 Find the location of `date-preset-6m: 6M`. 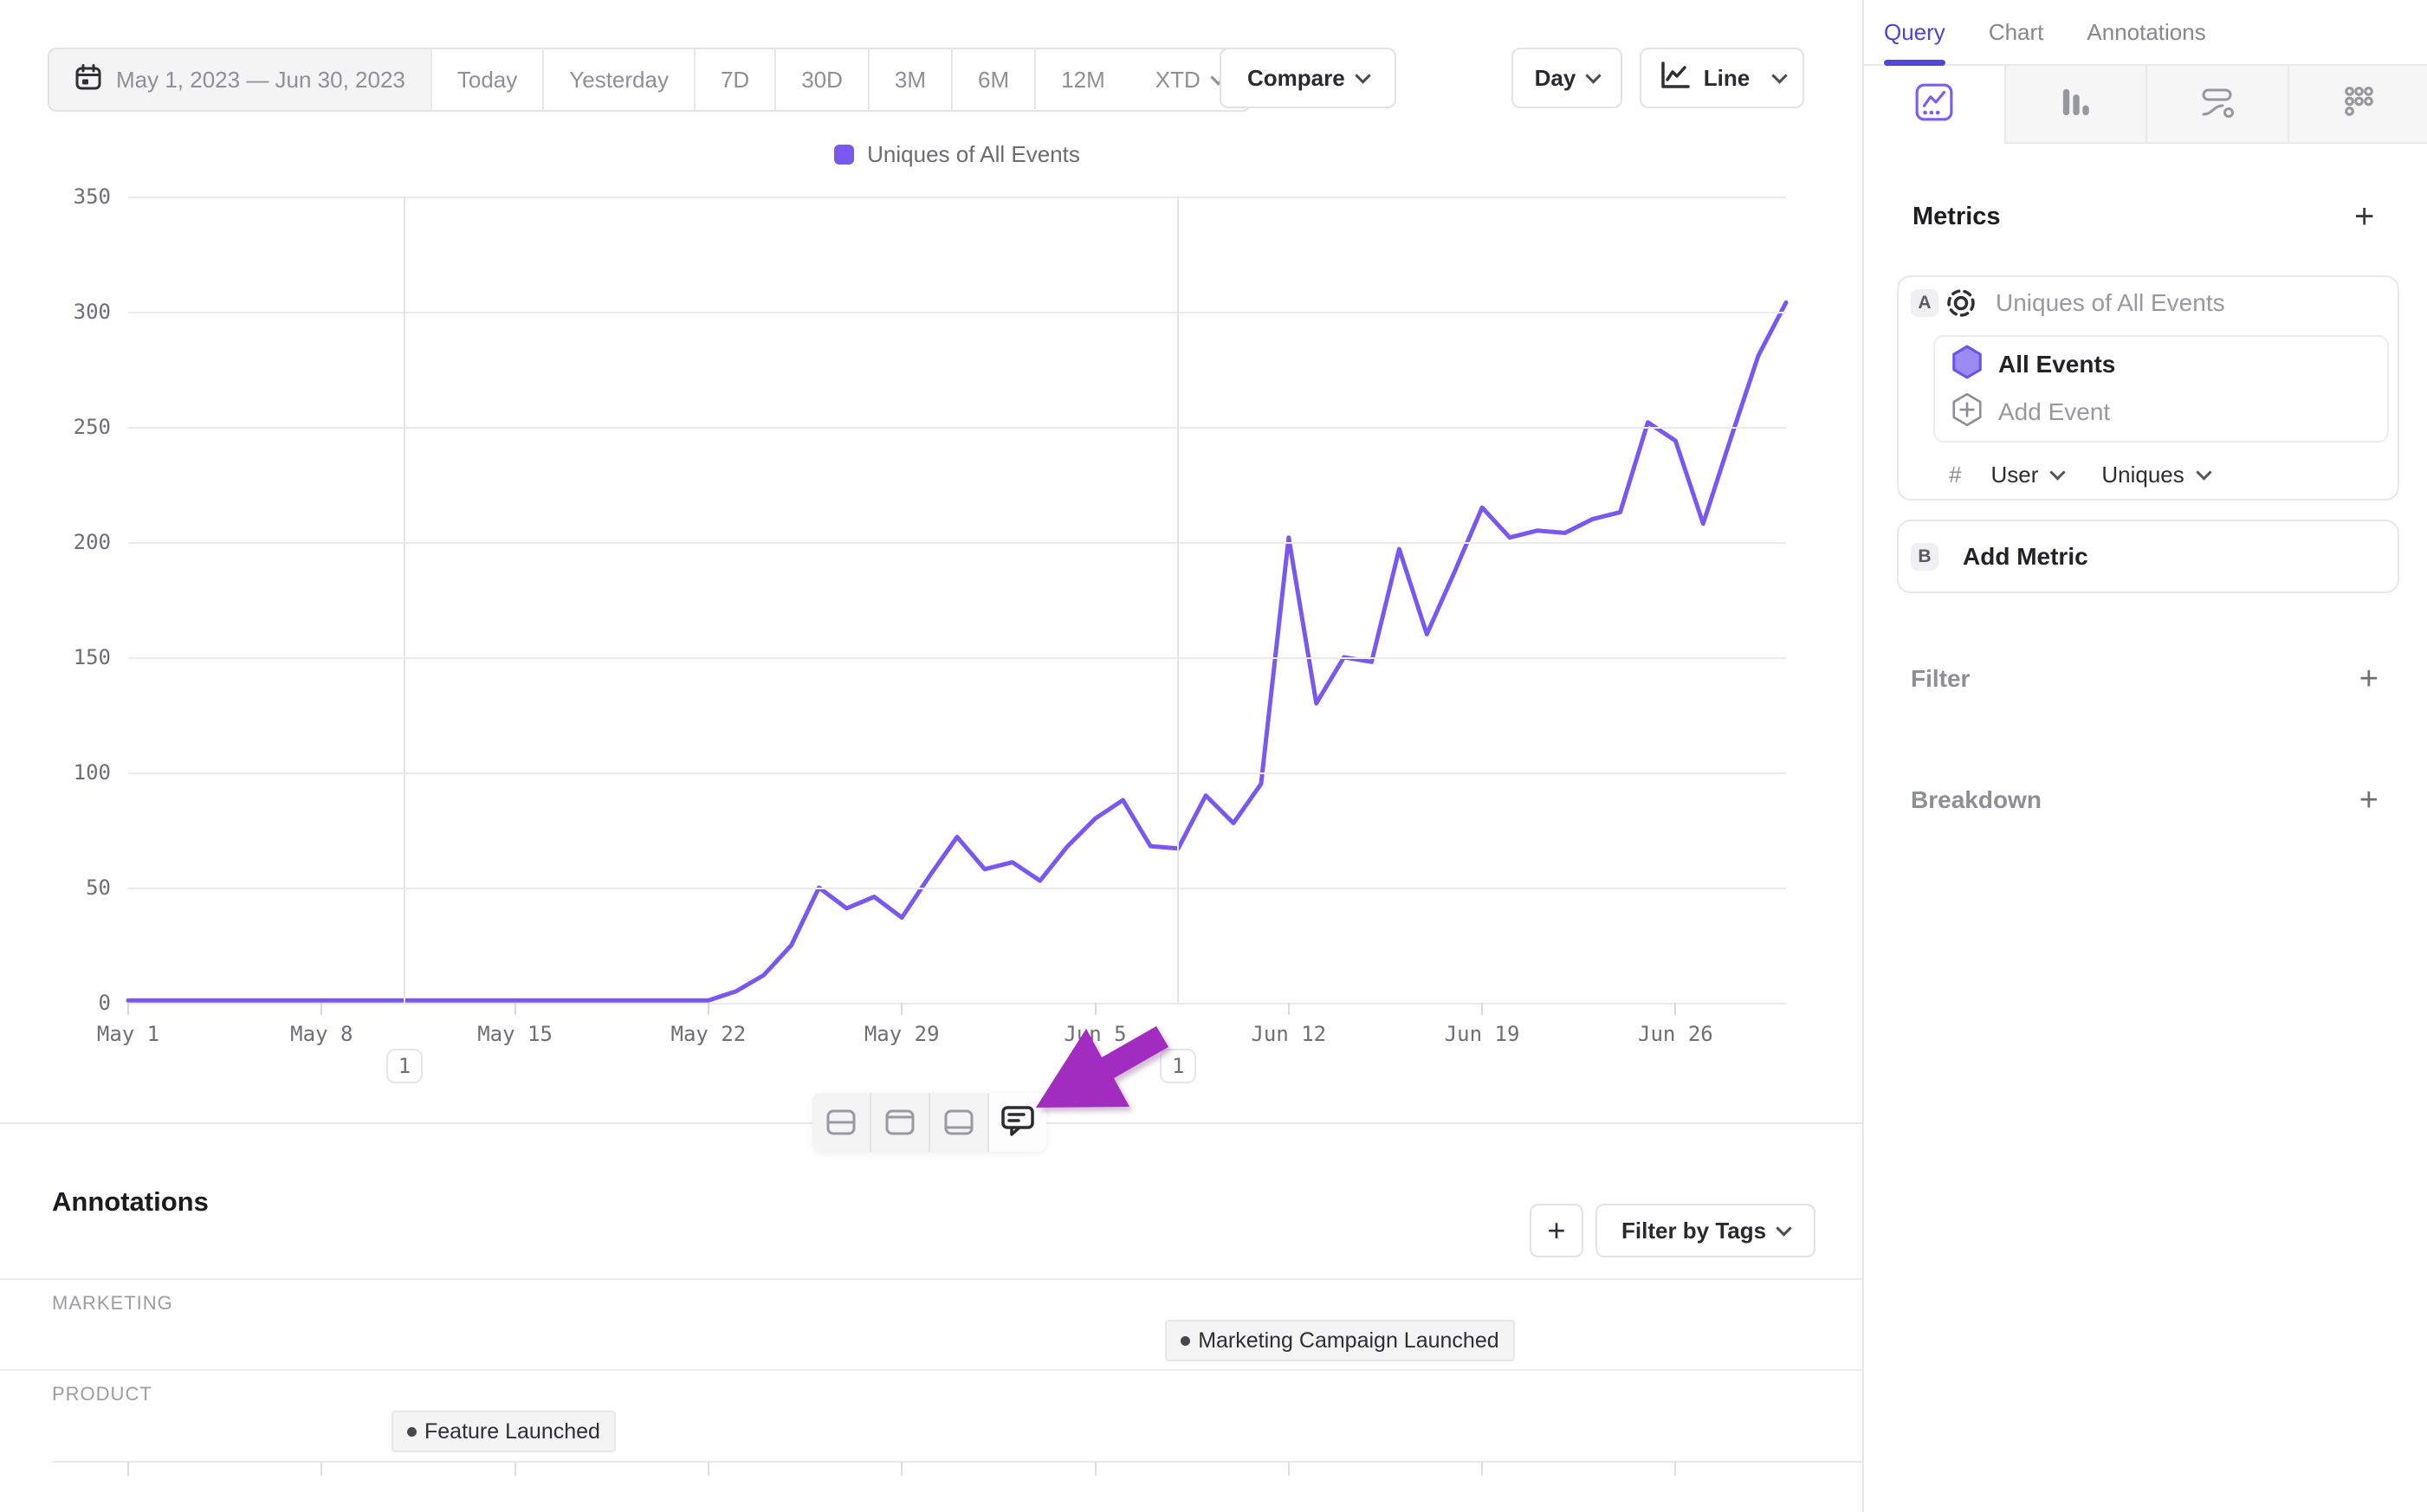

date-preset-6m: 6M is located at coordinates (995, 79).